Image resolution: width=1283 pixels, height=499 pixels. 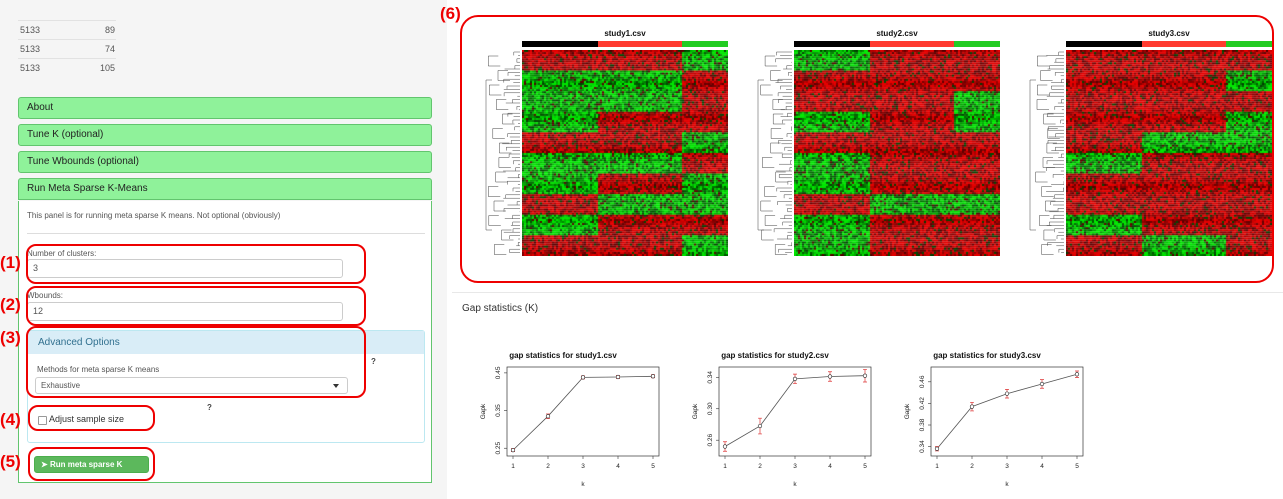 What do you see at coordinates (498, 448) in the screenshot?
I see `y-tick-label: 0.25` at bounding box center [498, 448].